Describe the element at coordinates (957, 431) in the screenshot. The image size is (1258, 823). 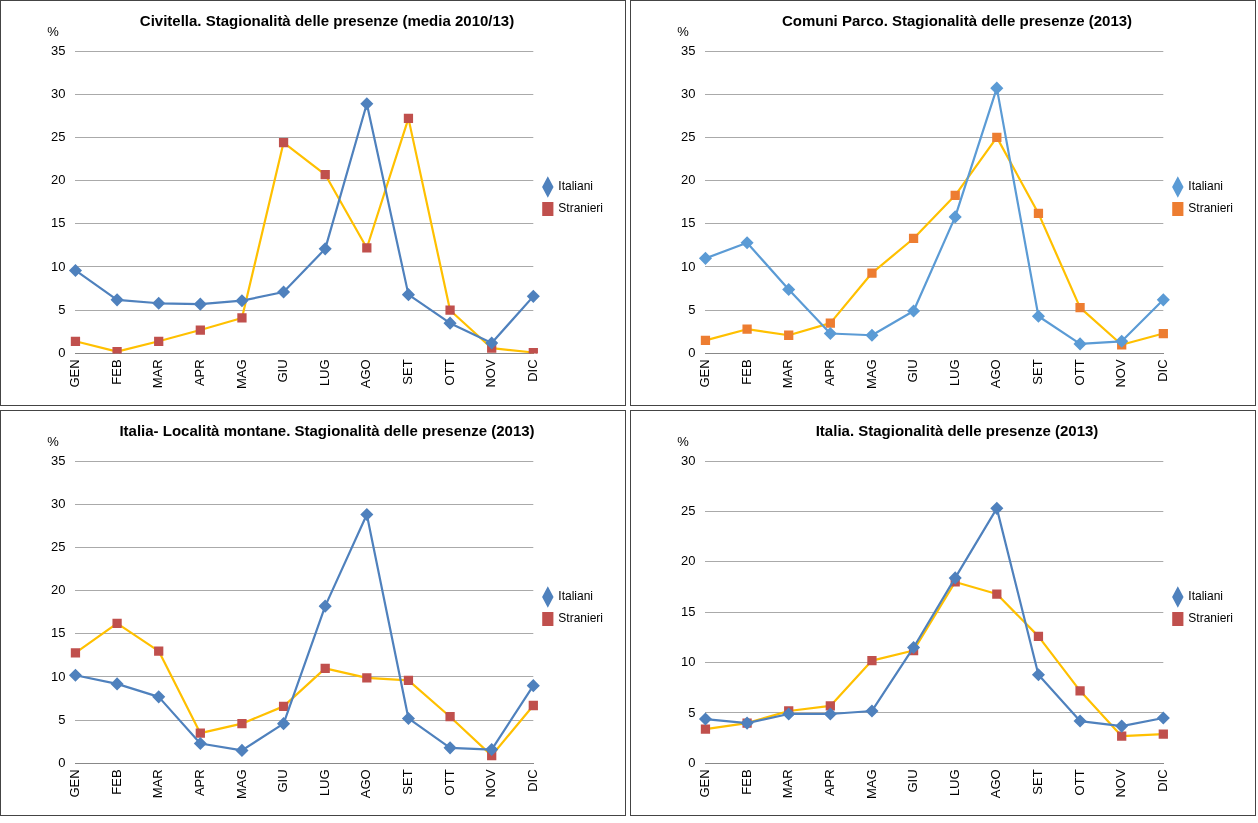
I see `chart-title: Italia. Stagionalità delle presenze (2013)` at that location.